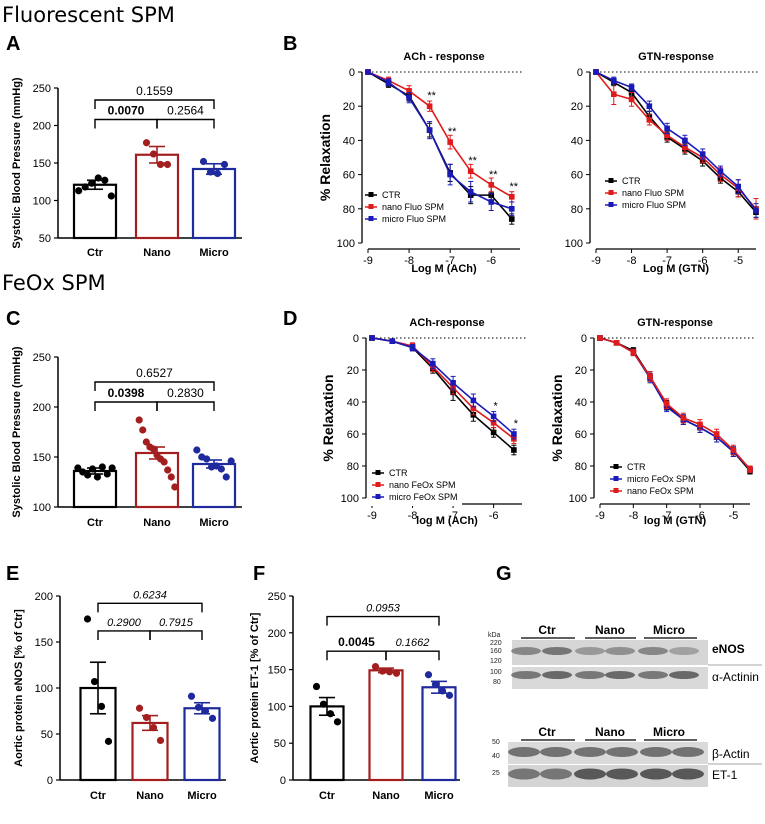 This screenshot has height=824, width=765. I want to click on y-tick-label: 50, so click(47, 735).